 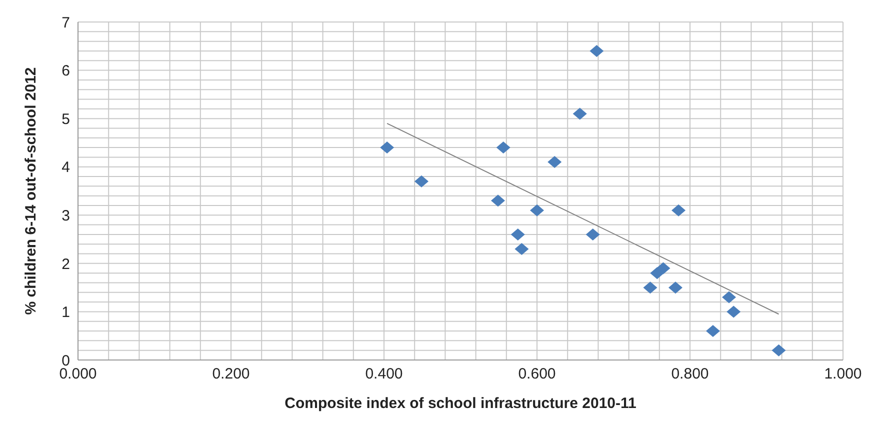 I want to click on x-tick-label: 0.800, so click(x=690, y=374).